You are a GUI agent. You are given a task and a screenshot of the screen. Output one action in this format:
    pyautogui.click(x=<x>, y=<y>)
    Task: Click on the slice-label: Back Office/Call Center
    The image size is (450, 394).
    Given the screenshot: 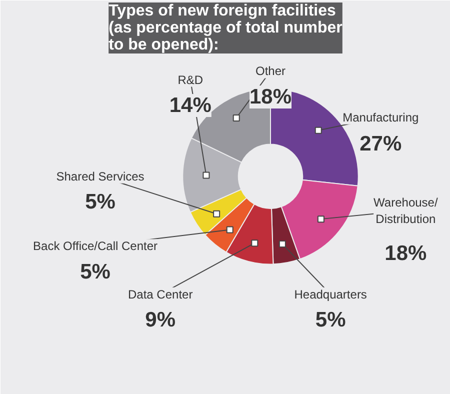 What is the action you would take?
    pyautogui.click(x=95, y=246)
    